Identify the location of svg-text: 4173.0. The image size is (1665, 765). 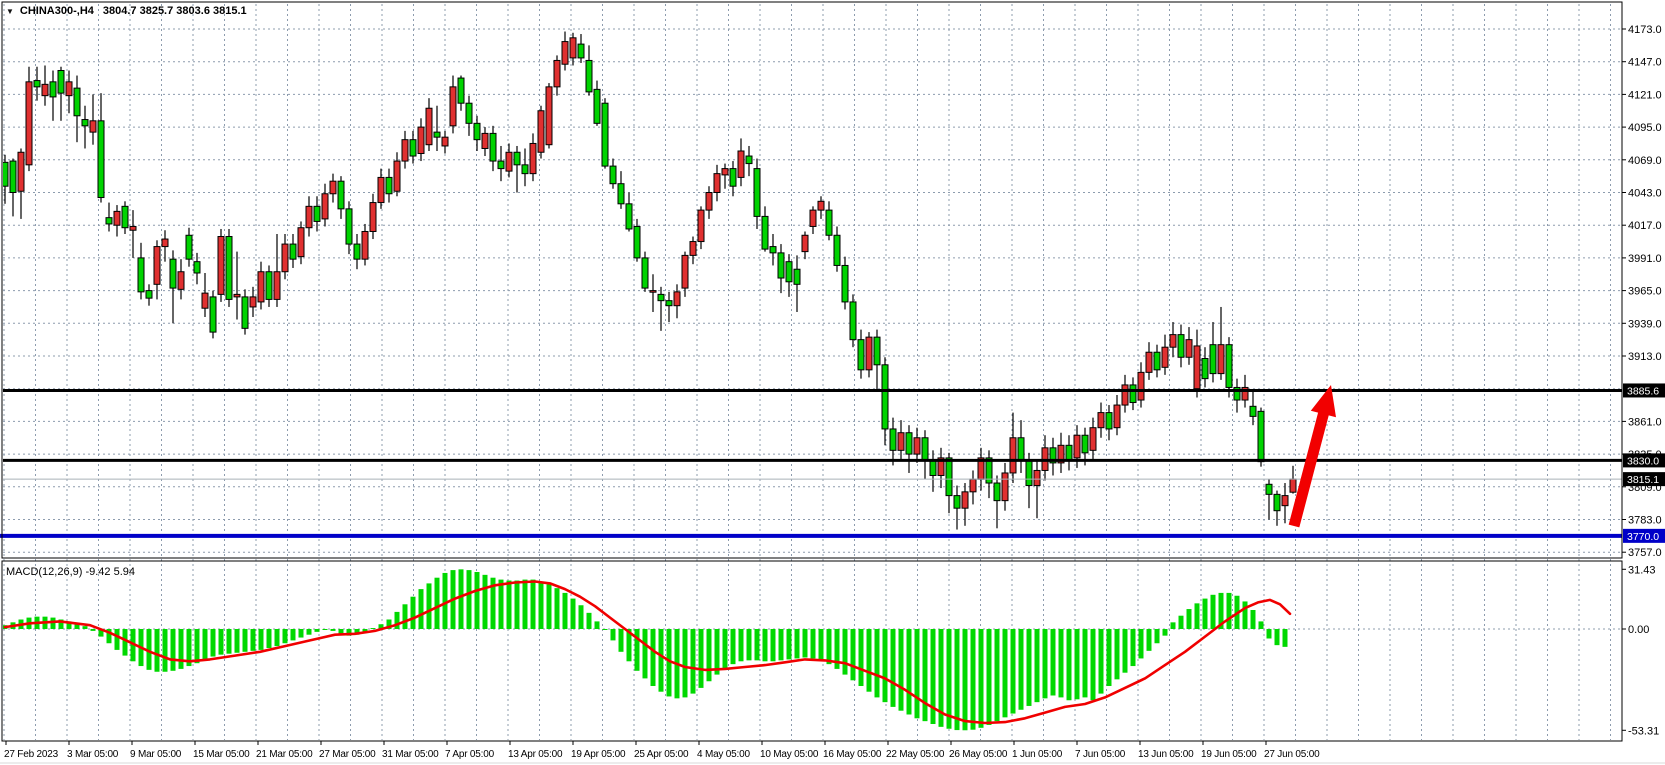
(1645, 30).